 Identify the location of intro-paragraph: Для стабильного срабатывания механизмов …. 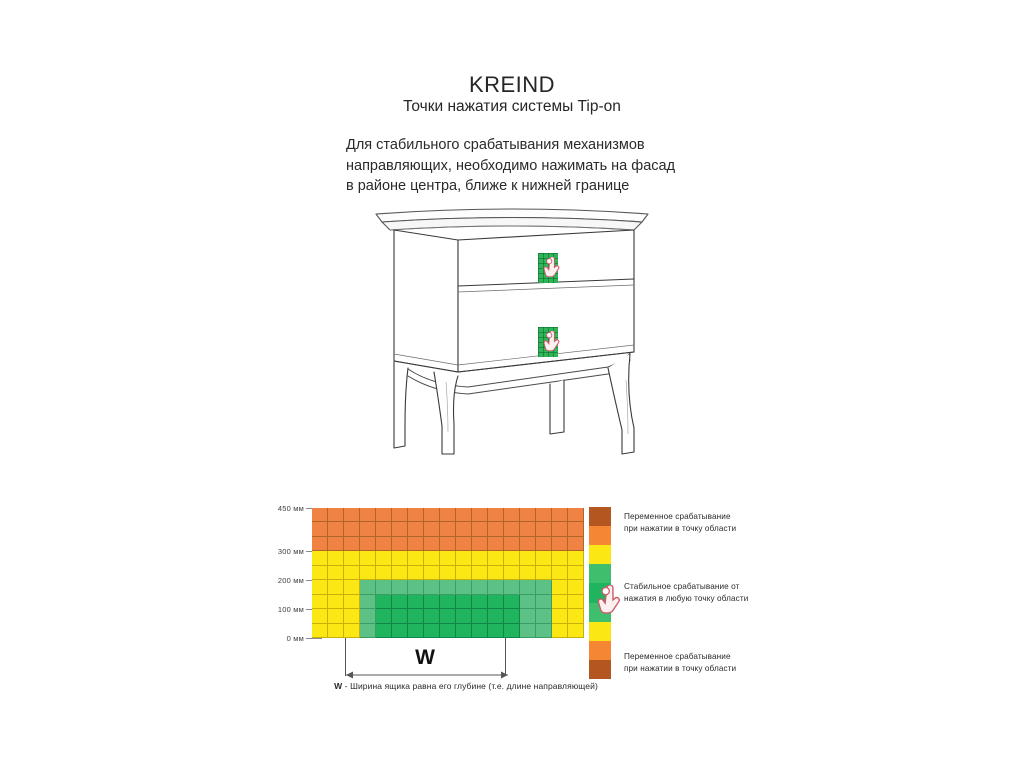
(556, 166).